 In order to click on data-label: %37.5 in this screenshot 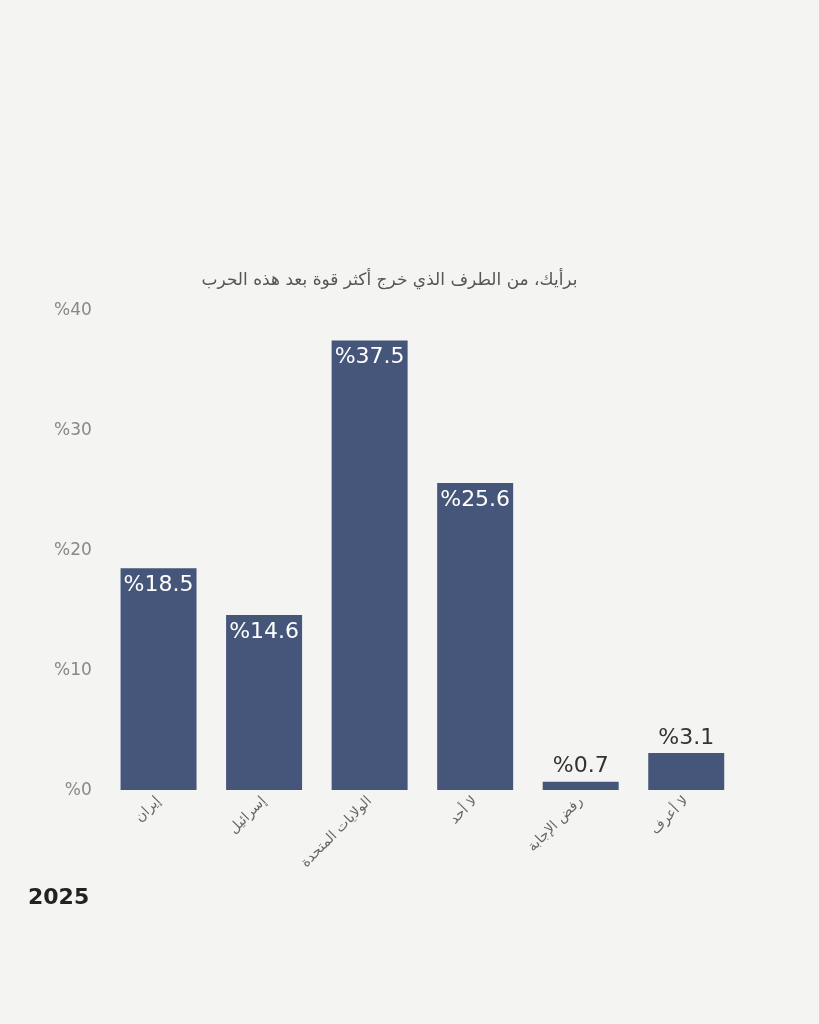, I will do `click(369, 356)`.